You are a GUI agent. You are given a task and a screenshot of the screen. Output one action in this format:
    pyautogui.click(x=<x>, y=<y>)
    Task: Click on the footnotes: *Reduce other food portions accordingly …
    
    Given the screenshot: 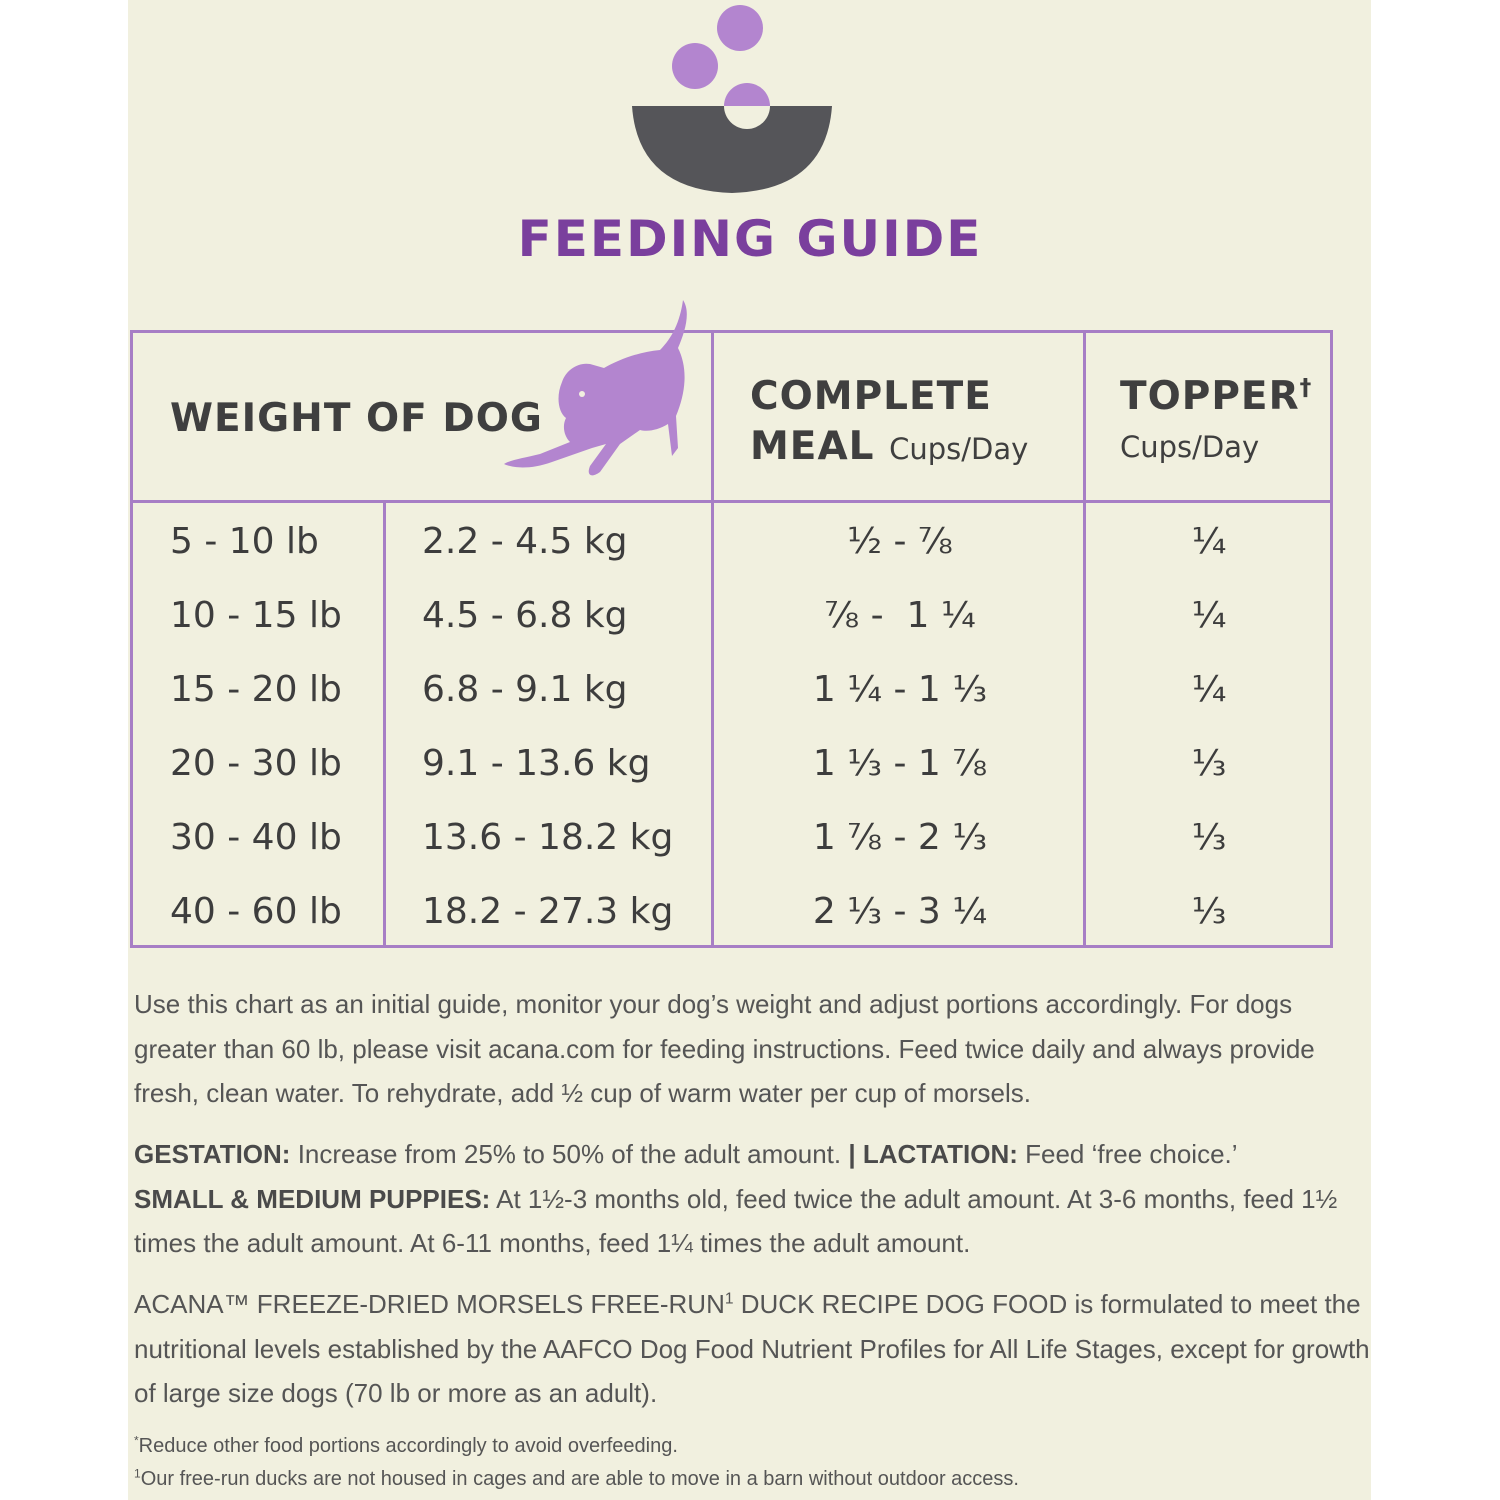 What is the action you would take?
    pyautogui.click(x=754, y=1463)
    